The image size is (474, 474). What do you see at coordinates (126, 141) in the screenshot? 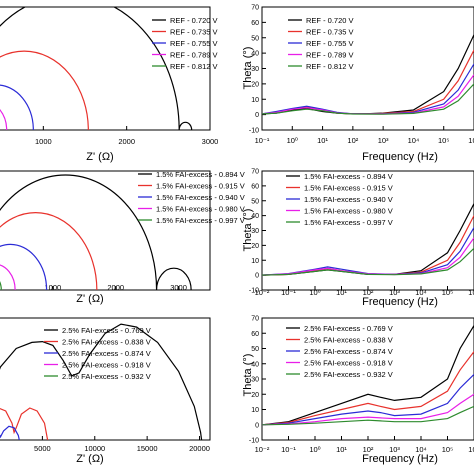
I see `x-tick-label: 2000` at bounding box center [126, 141].